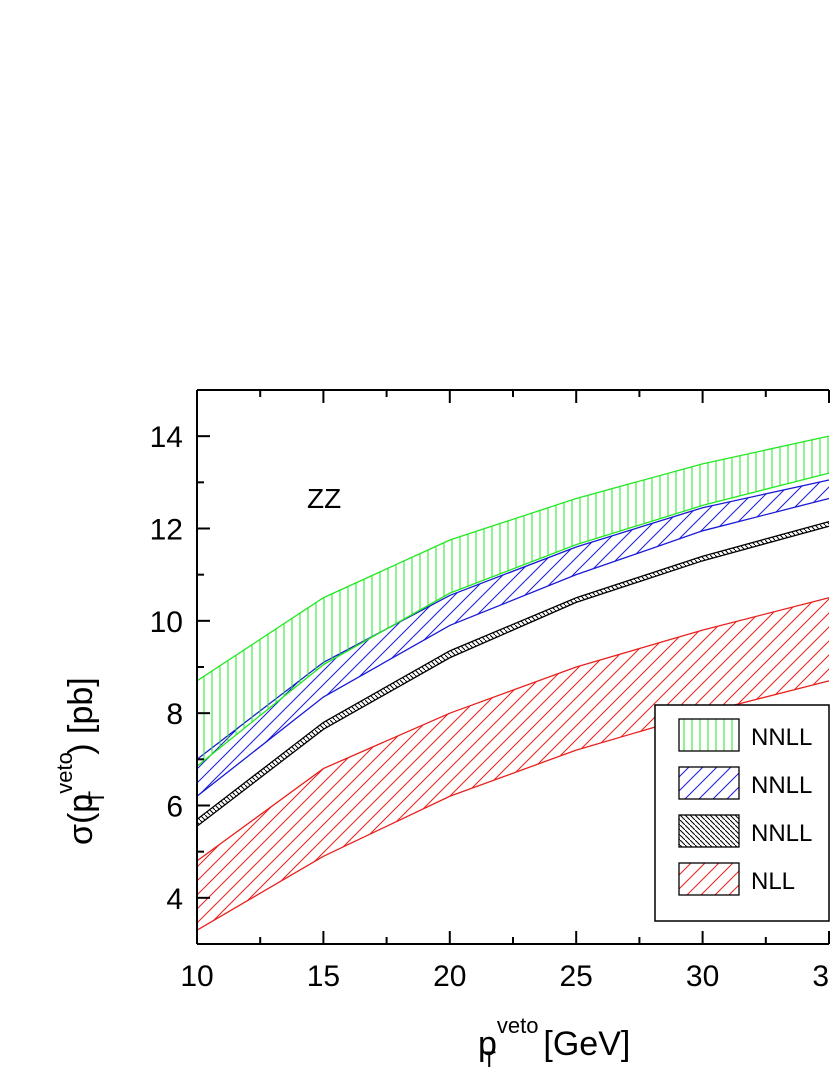 The width and height of the screenshot is (830, 1080). What do you see at coordinates (487, 1044) in the screenshot?
I see `x-axis-title-base: p` at bounding box center [487, 1044].